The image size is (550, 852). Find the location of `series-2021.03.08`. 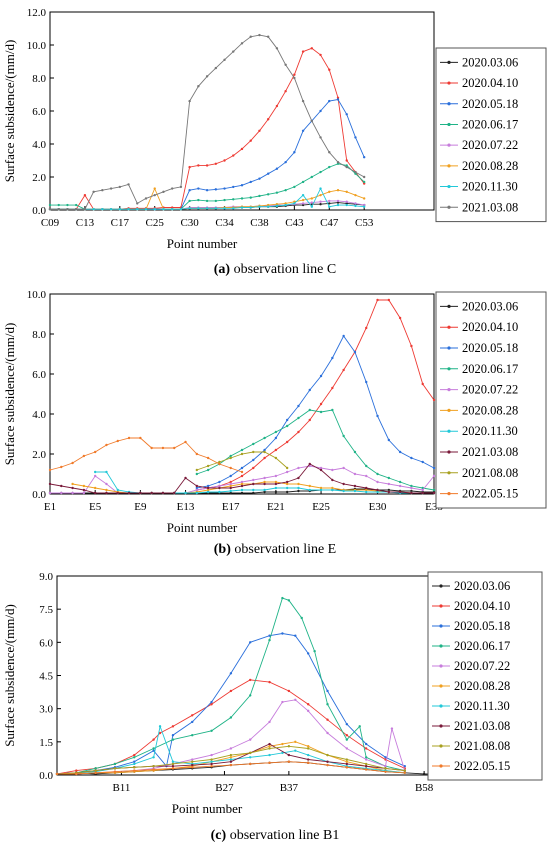

series-2021.03.08 is located at coordinates (207, 122).